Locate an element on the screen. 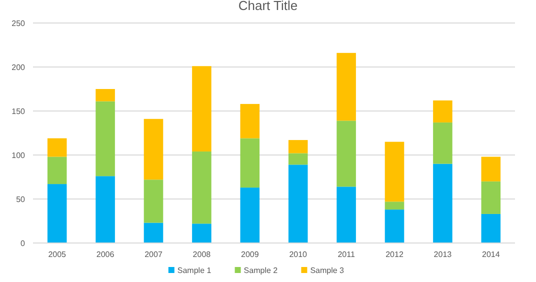  y-tick-label: 100 is located at coordinates (19, 155).